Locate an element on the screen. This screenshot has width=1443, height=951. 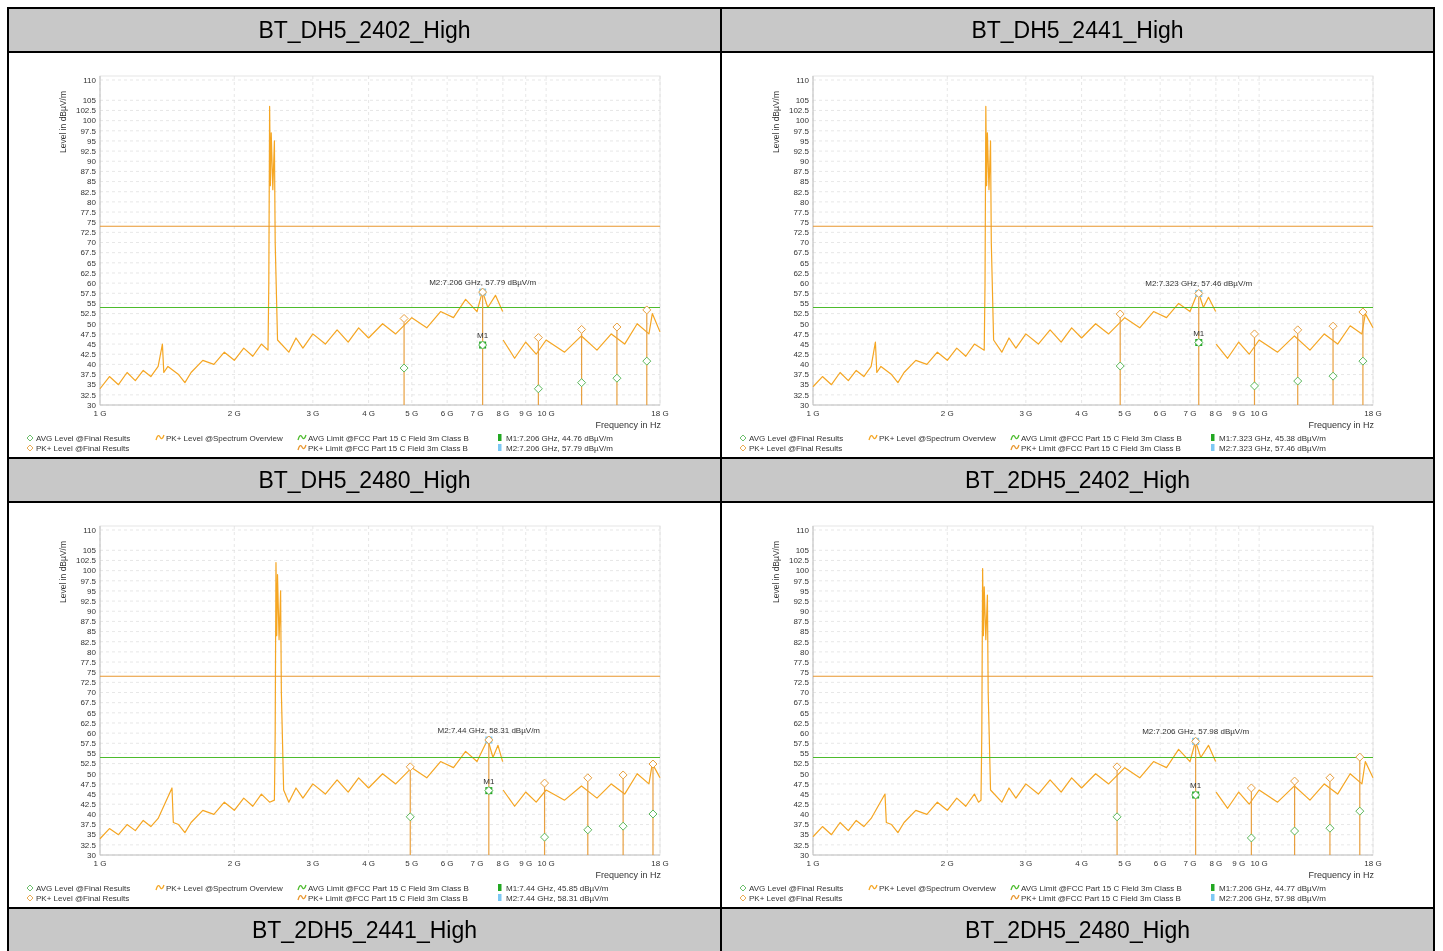
x-tick-label: 5 G is located at coordinates (1125, 863).